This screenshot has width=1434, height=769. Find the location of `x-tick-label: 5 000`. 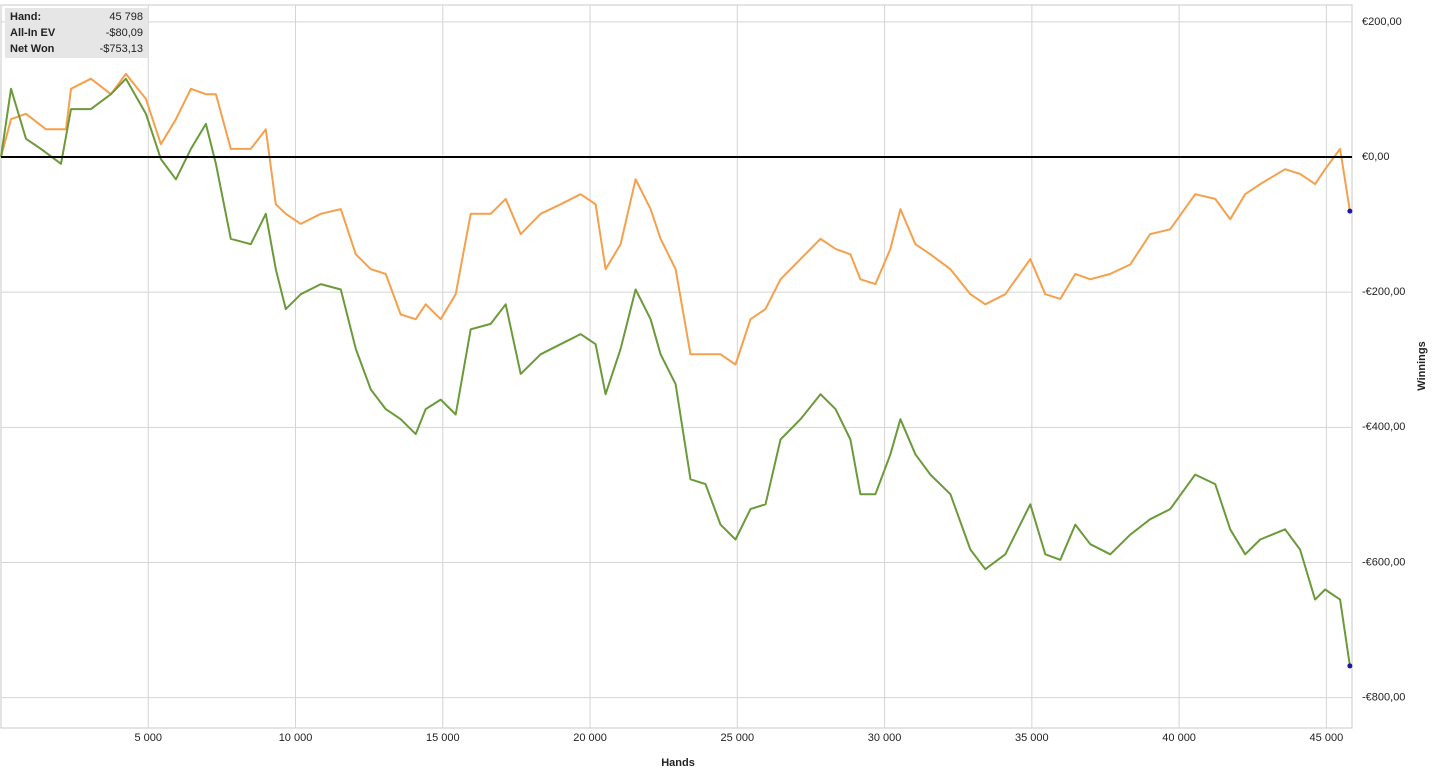

x-tick-label: 5 000 is located at coordinates (148, 738).